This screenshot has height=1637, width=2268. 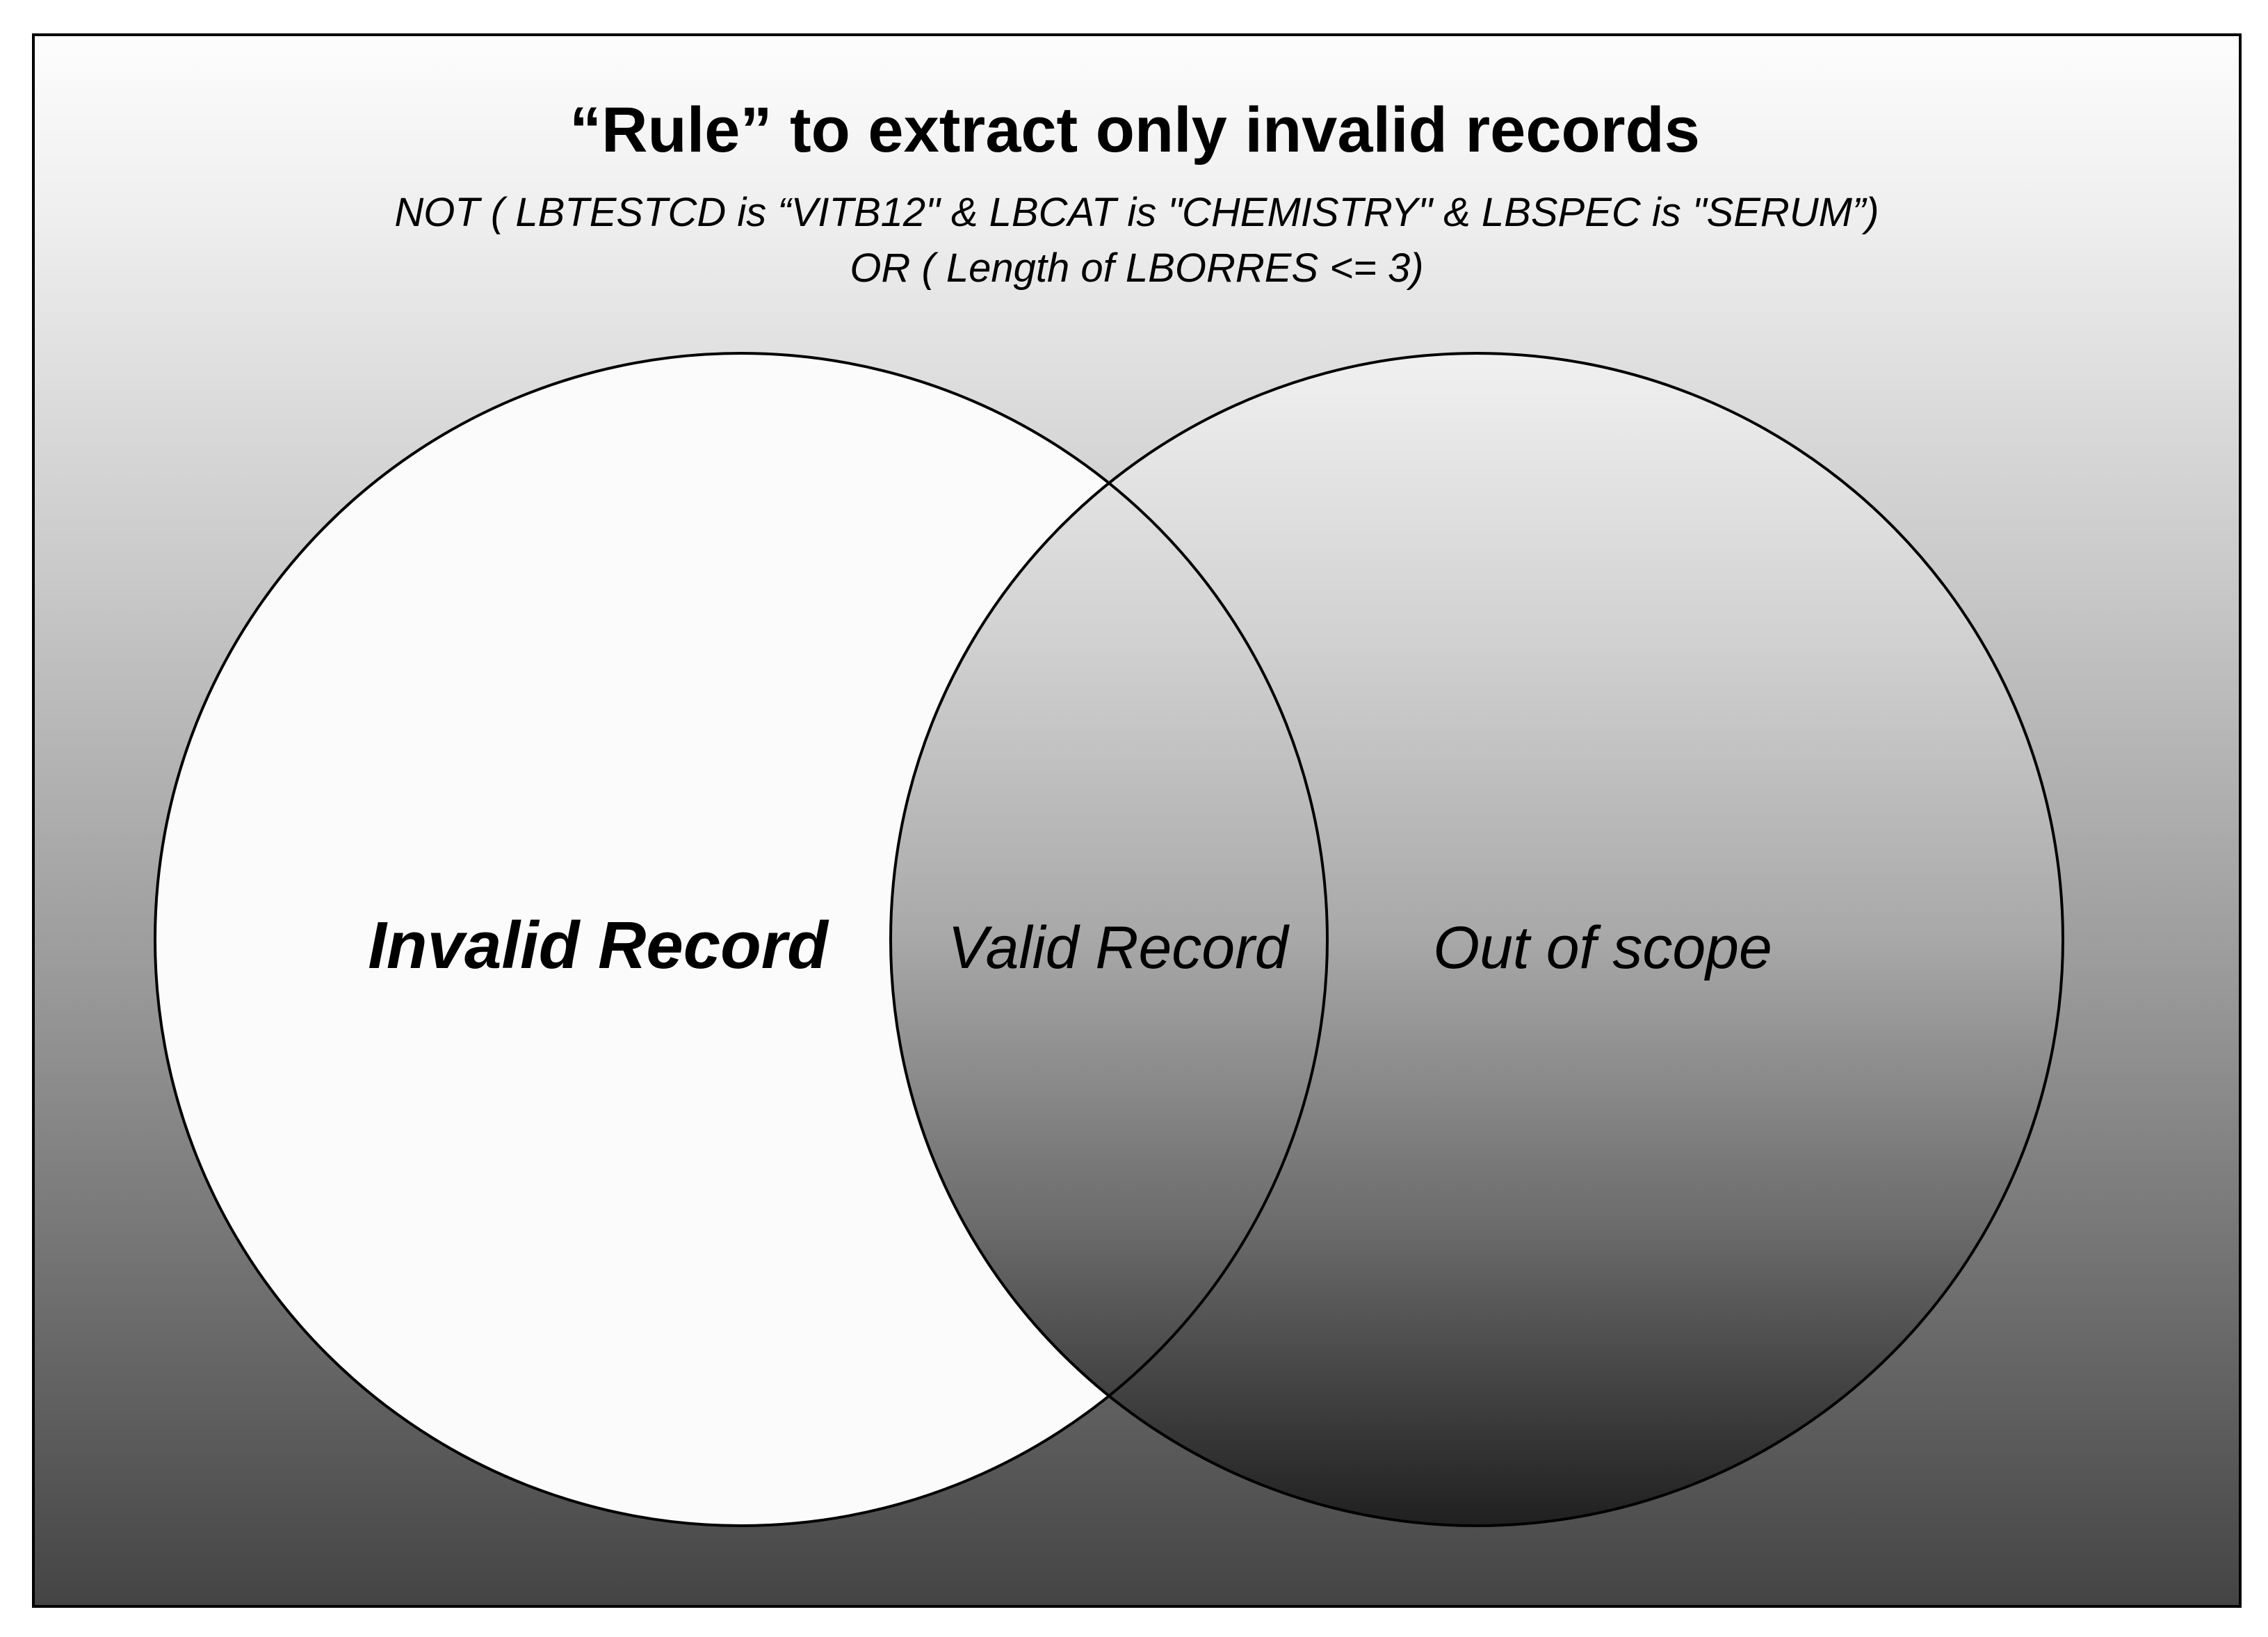 I want to click on valid-record-overlap, so click(x=1109, y=940).